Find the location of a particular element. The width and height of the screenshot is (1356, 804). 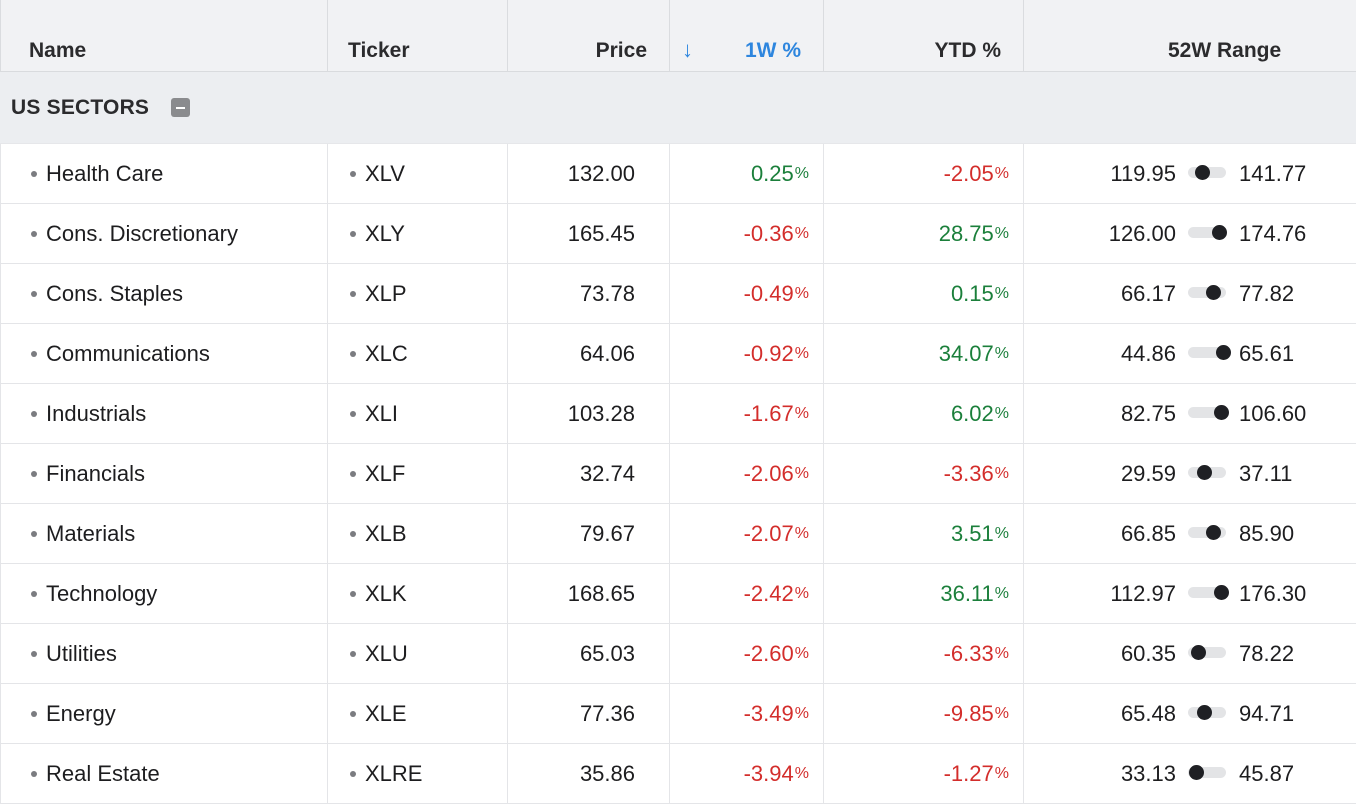

sector-name: Technology is located at coordinates (102, 593).